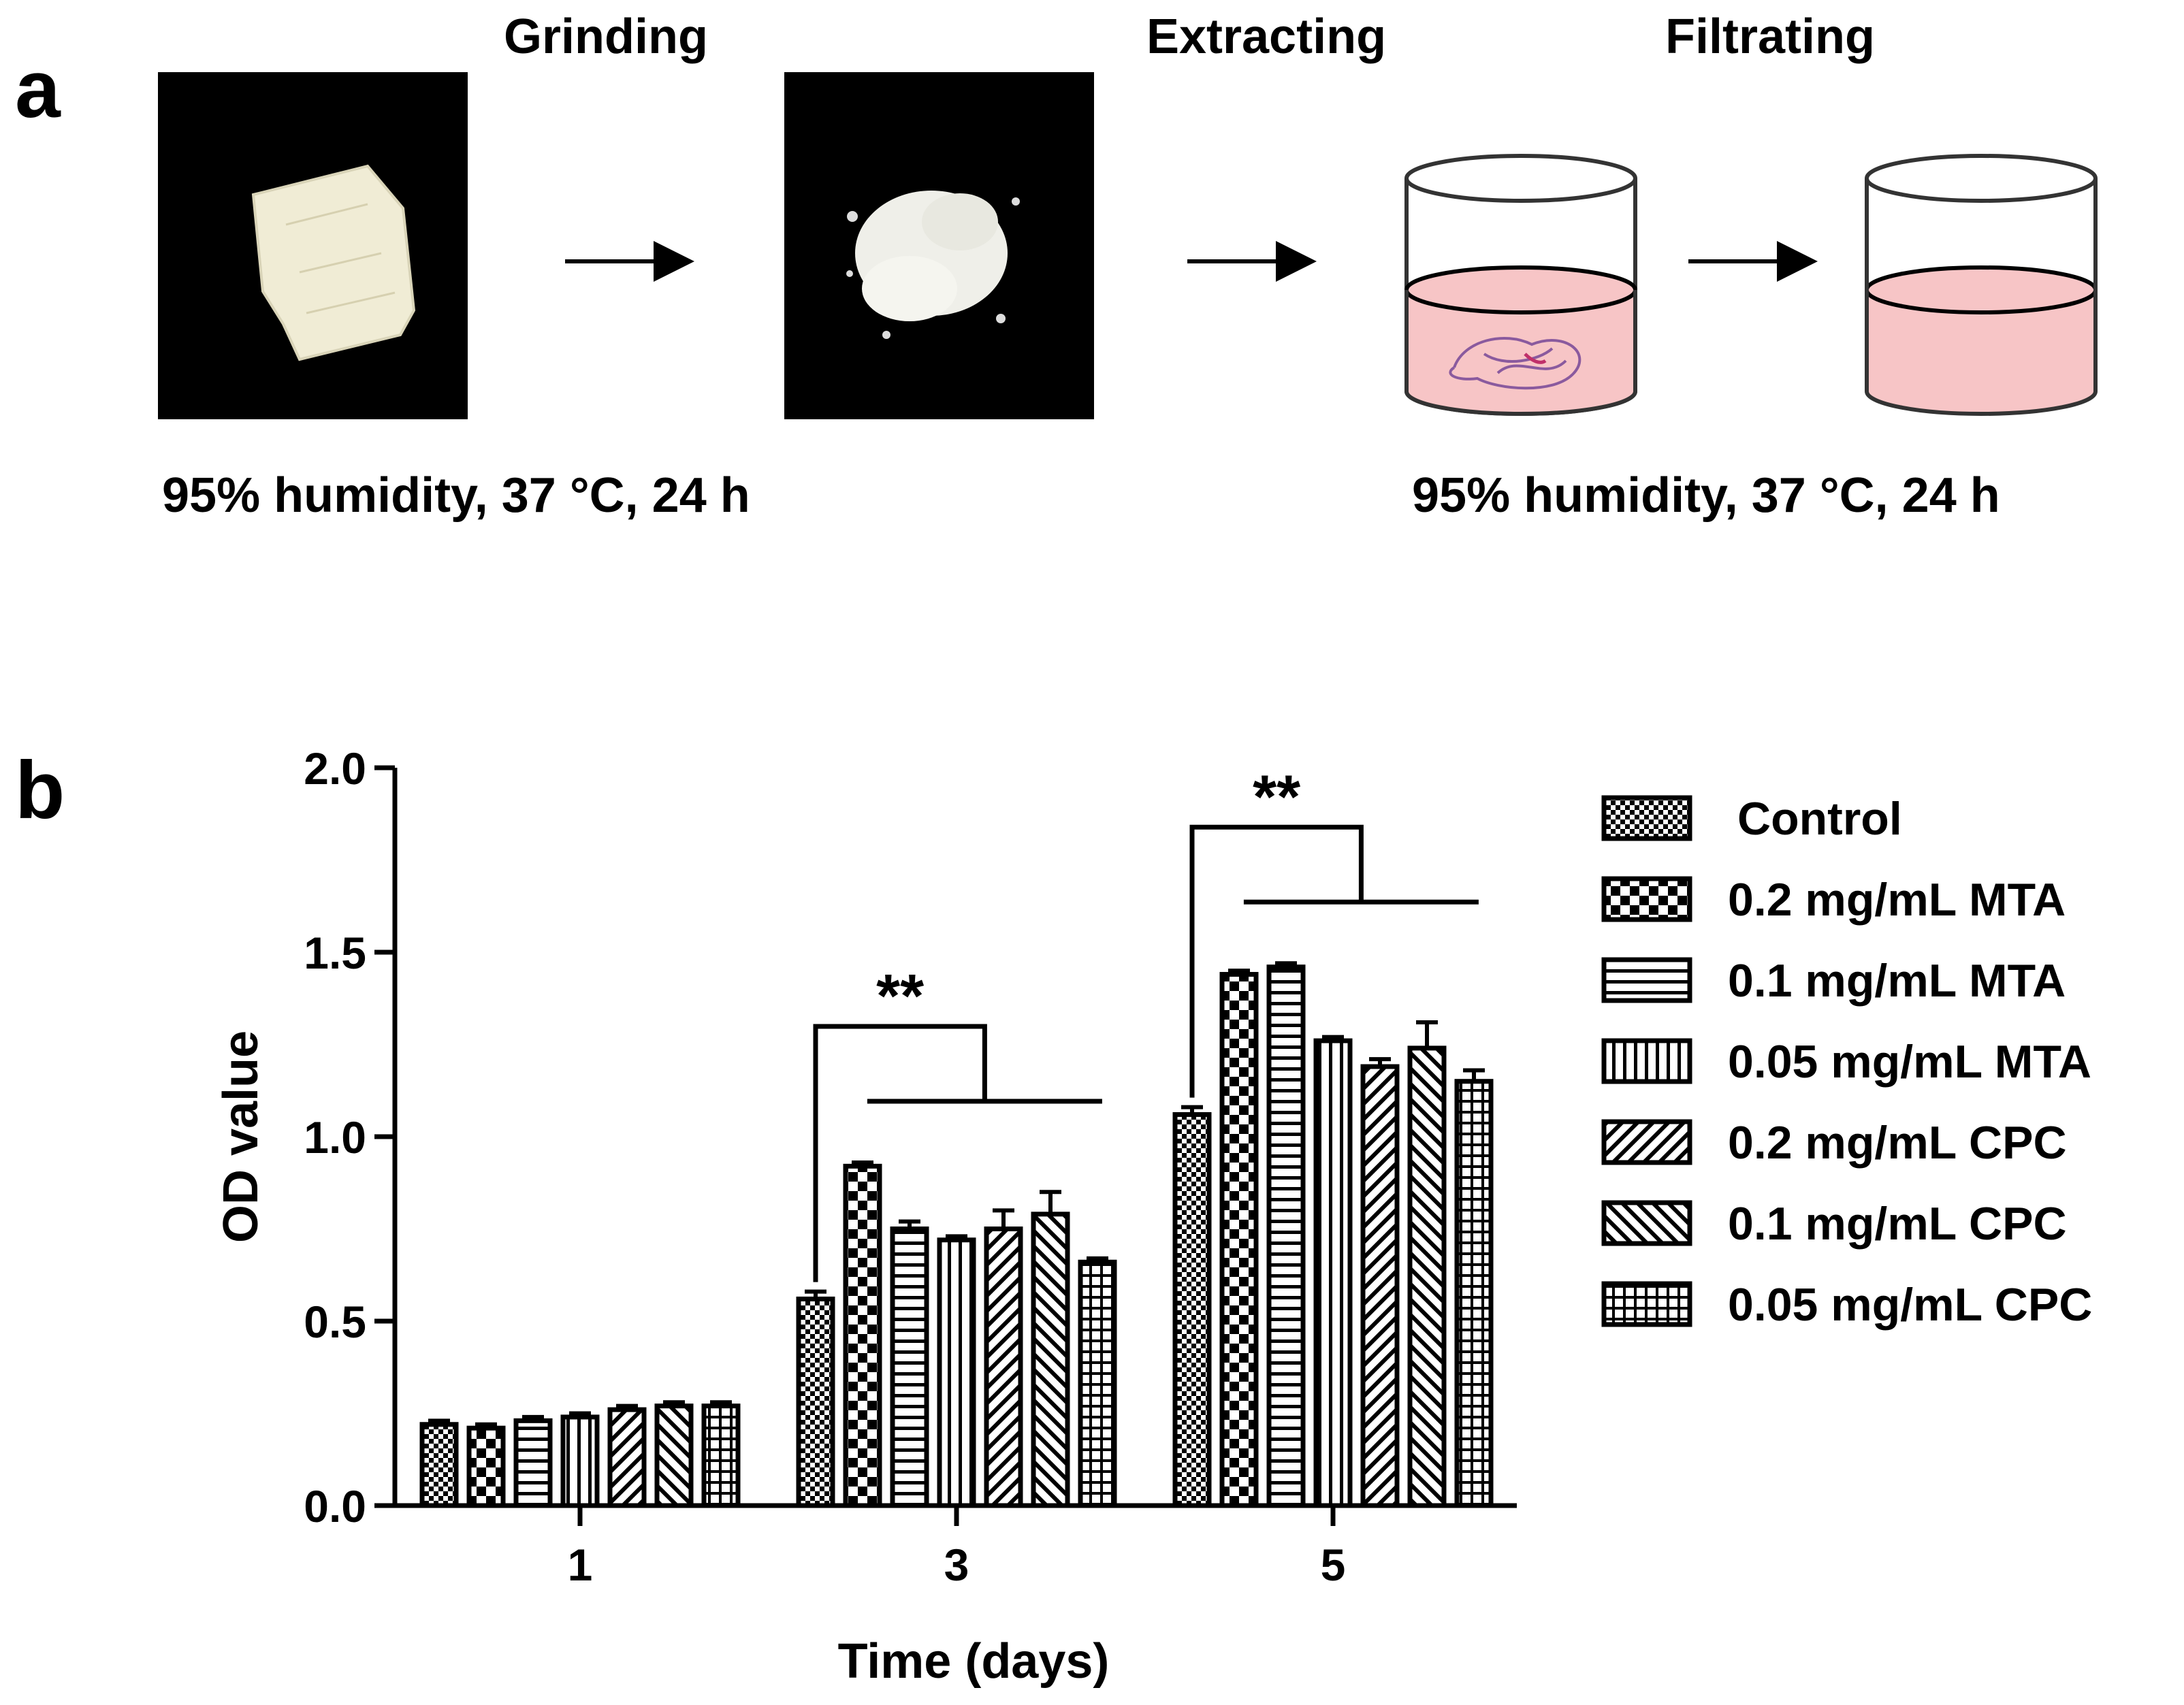 The width and height of the screenshot is (2184, 1705). I want to click on condition-right-label: 95% humidity, 37 °C, 24 h, so click(1706, 495).